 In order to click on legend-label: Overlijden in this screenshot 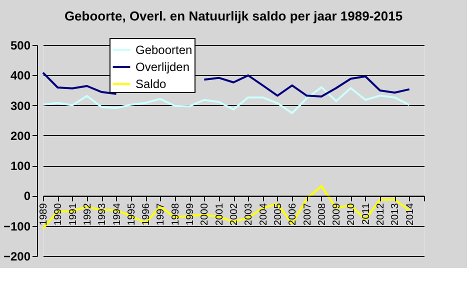, I will do `click(163, 67)`.